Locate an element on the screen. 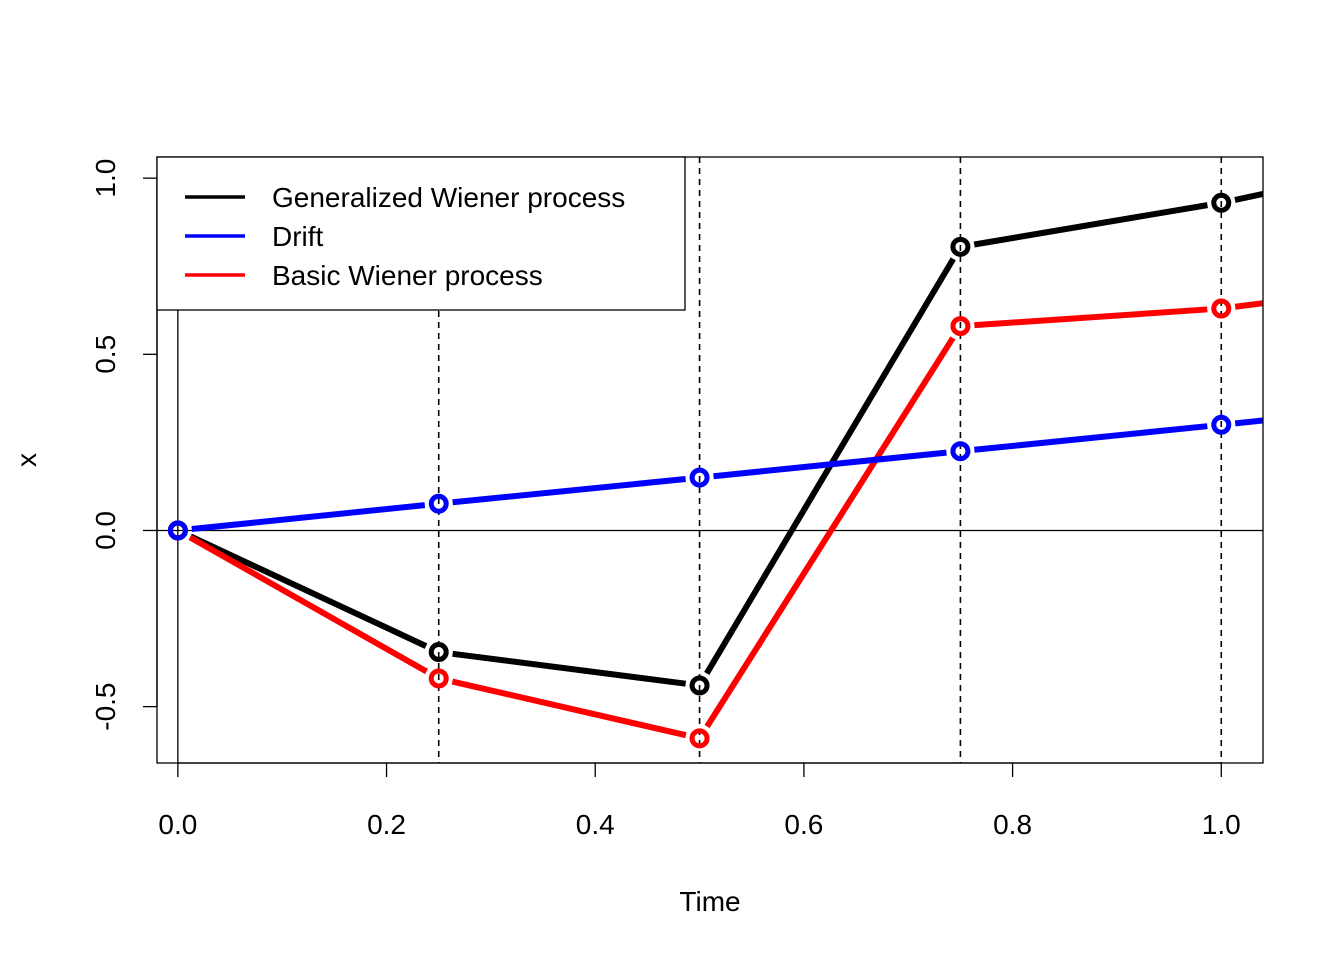 The height and width of the screenshot is (960, 1344). y-tick-label: 0.5 is located at coordinates (105, 354).